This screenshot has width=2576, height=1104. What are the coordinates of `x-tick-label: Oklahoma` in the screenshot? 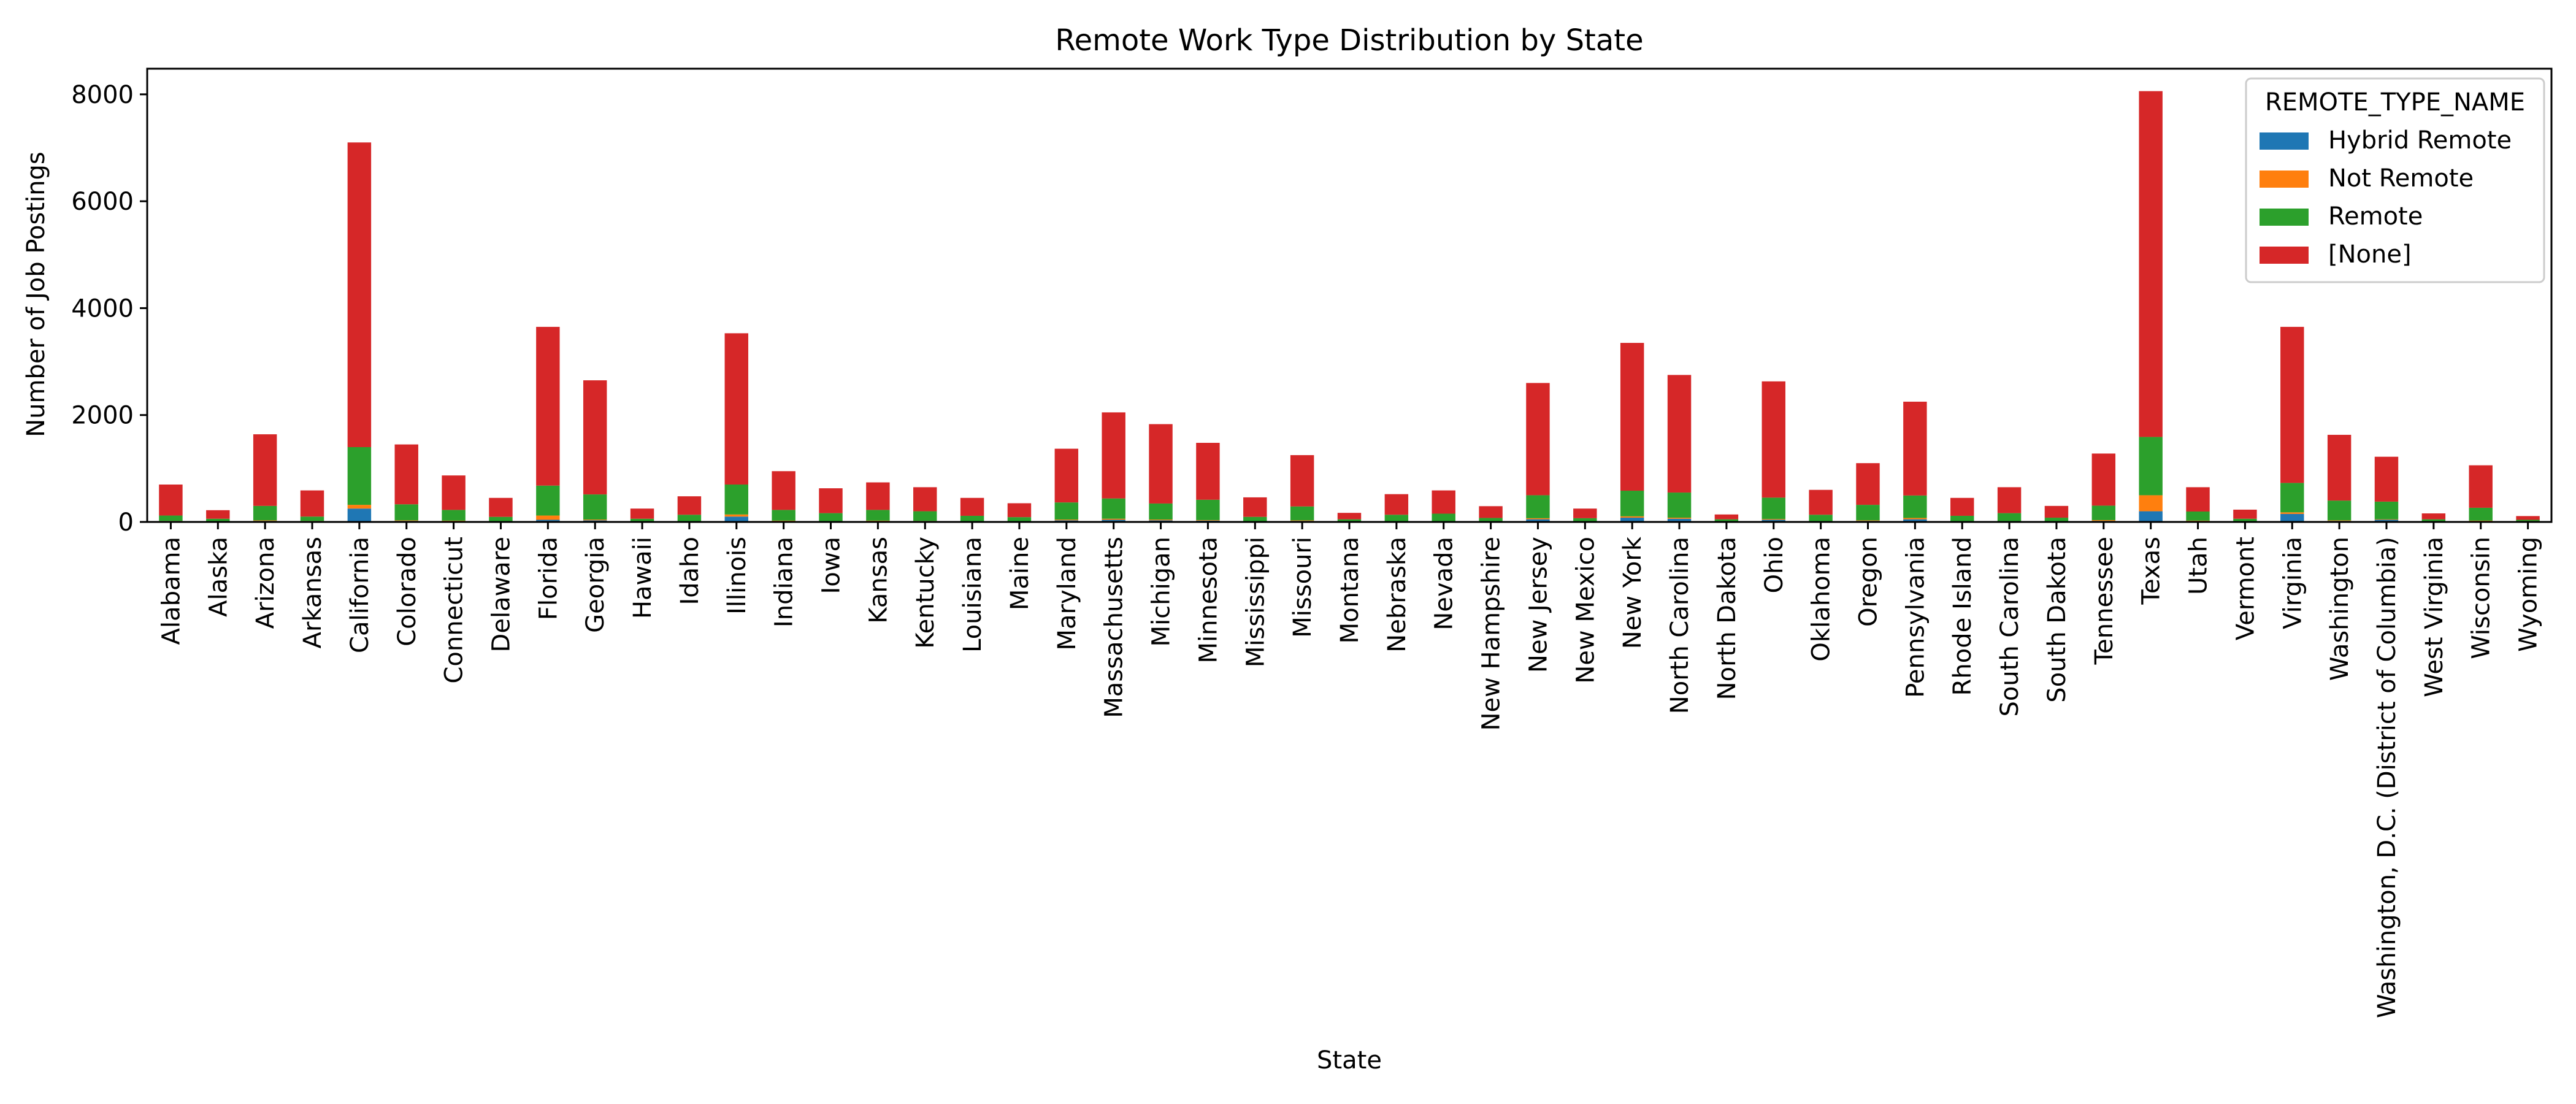 It's located at (1821, 599).